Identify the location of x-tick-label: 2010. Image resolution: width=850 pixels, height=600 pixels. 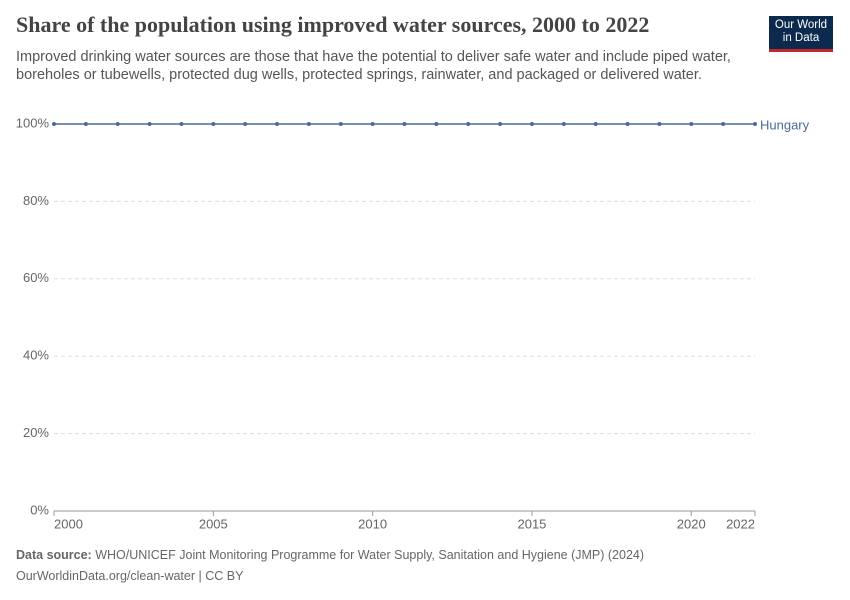
(372, 523).